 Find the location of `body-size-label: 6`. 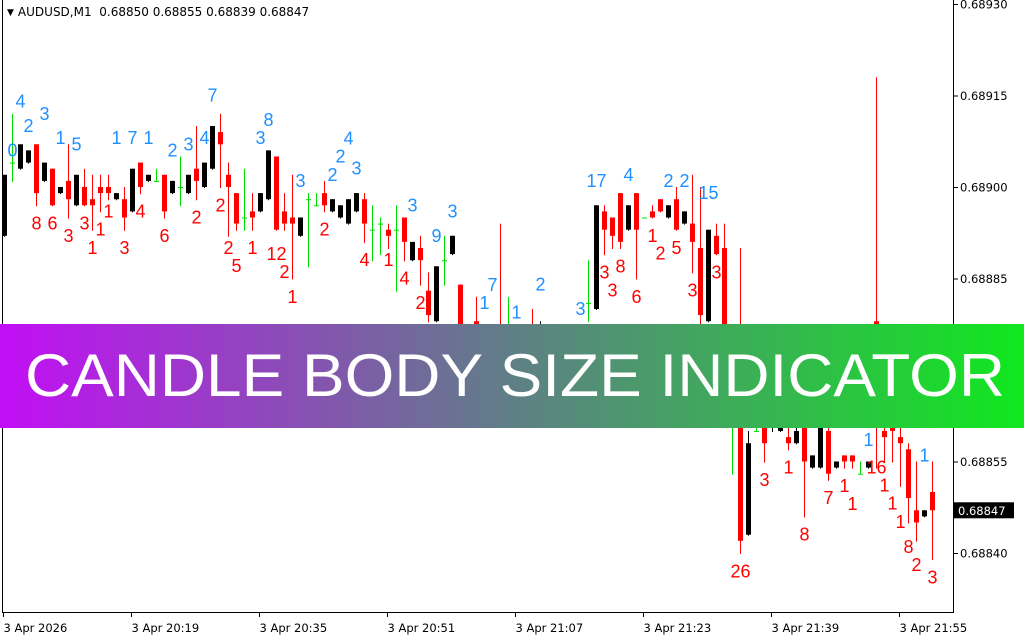

body-size-label: 6 is located at coordinates (636, 297).